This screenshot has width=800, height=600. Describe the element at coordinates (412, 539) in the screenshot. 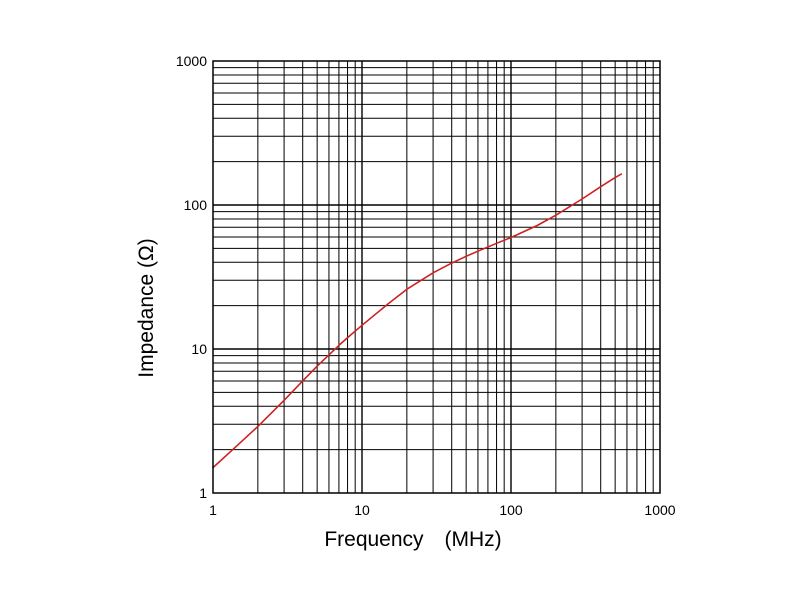

I see `x-axis-title: Frequency (MHz)` at that location.